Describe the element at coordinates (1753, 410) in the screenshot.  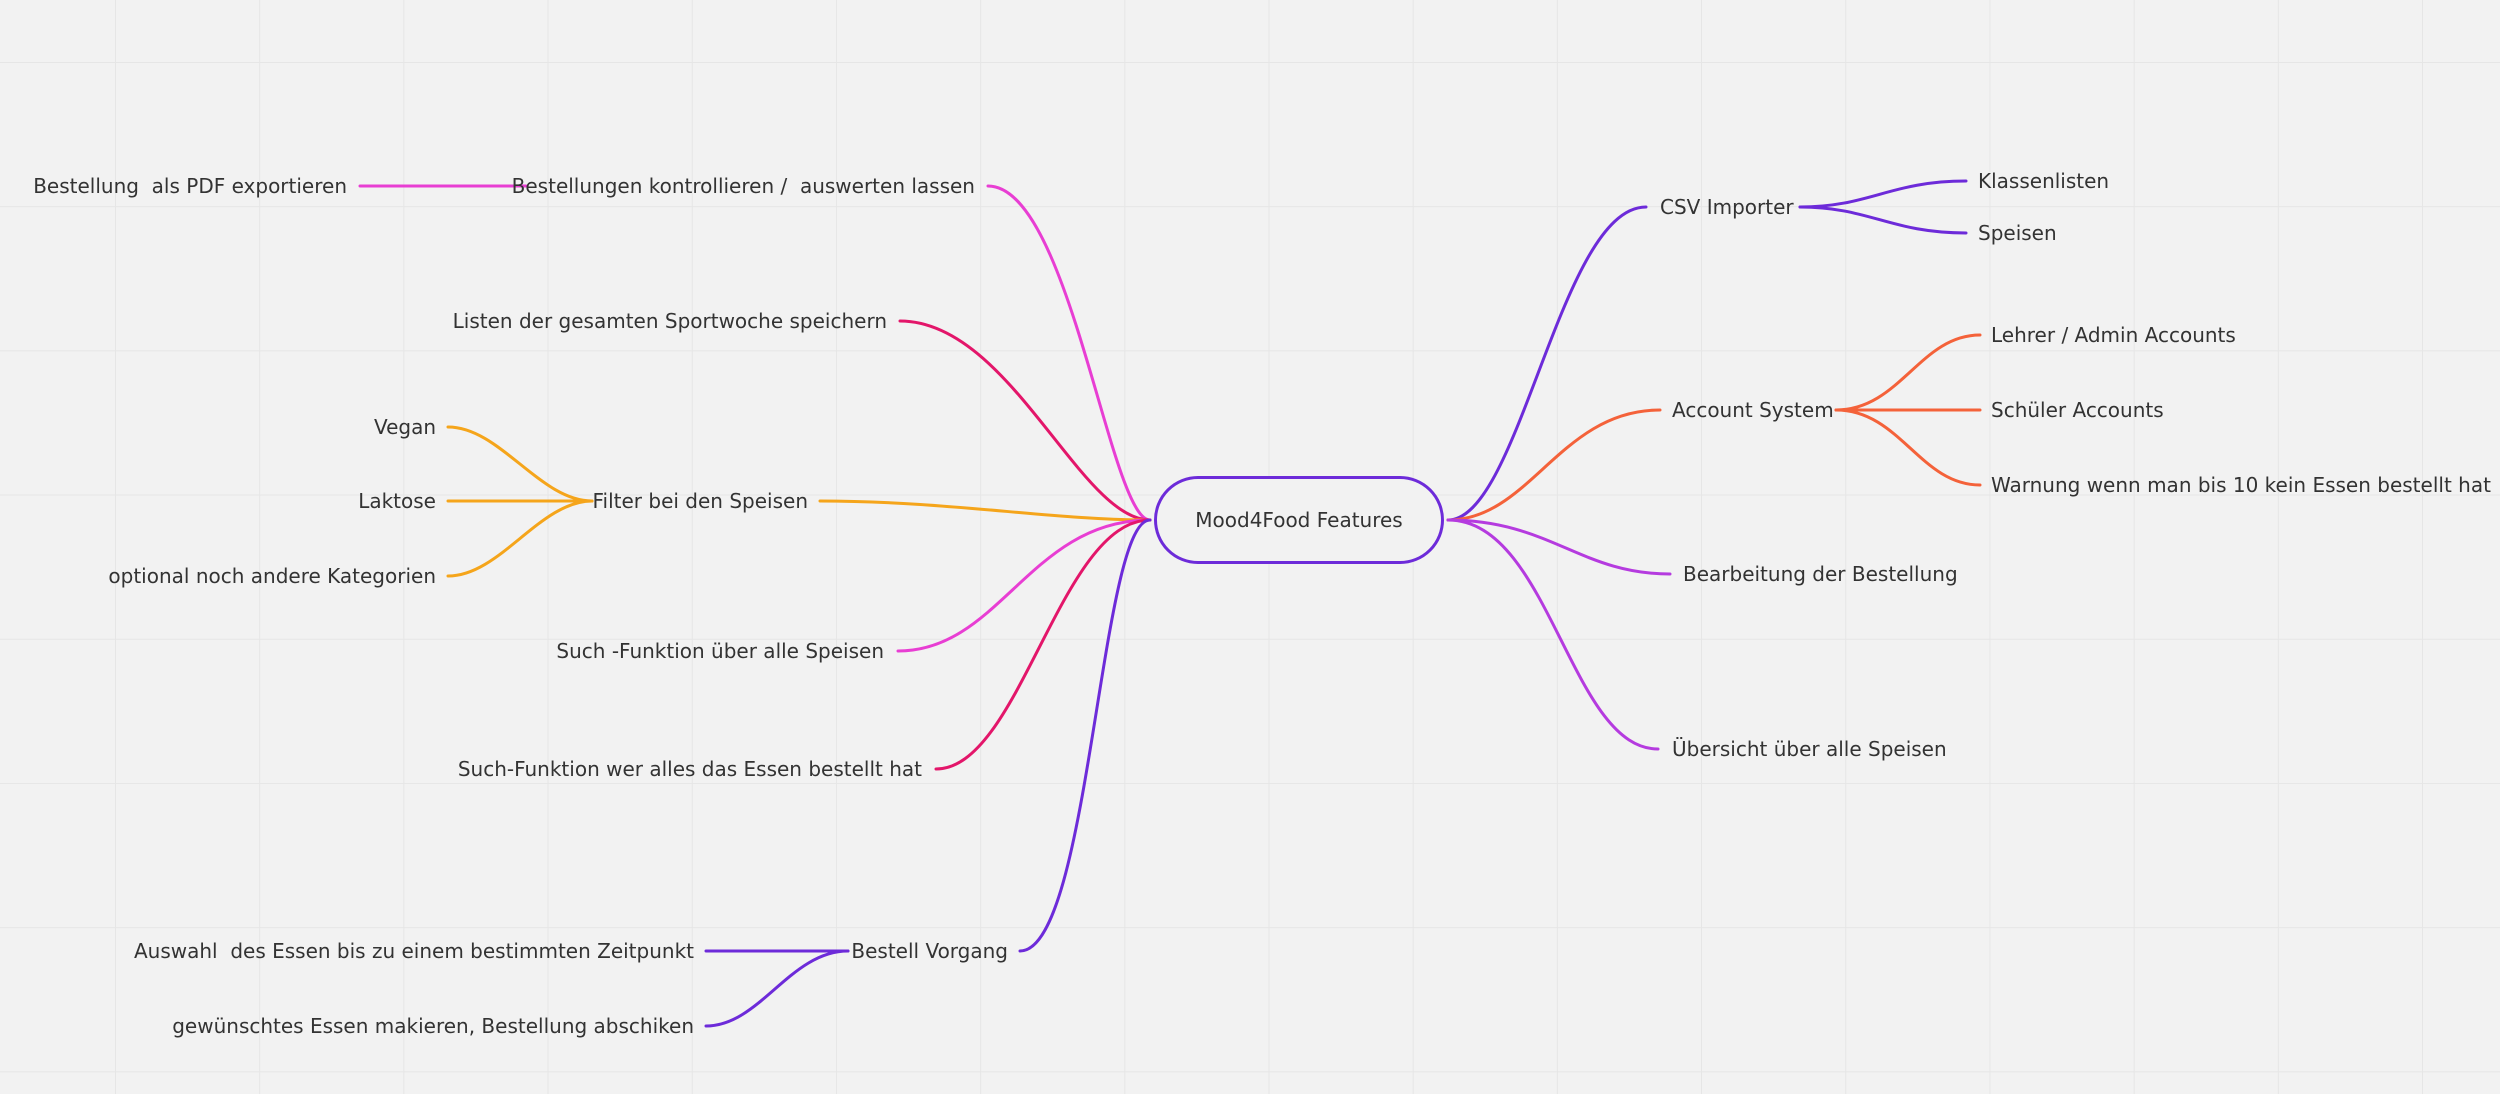
I see `node-account-system: Account System` at that location.